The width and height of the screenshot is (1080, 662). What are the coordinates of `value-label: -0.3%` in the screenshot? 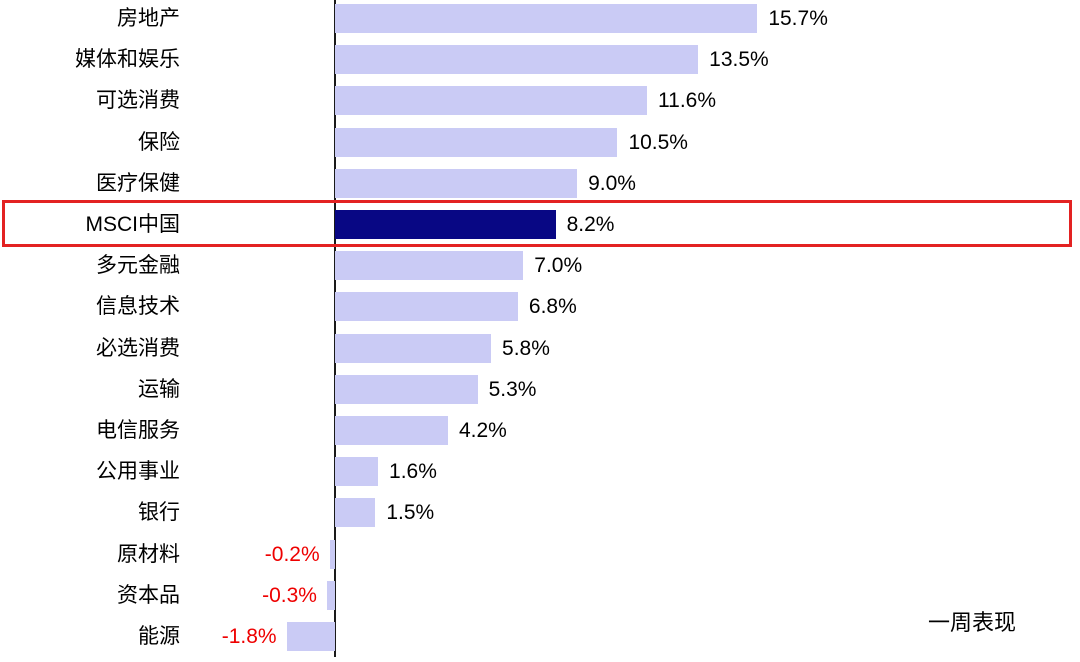 It's located at (289, 595).